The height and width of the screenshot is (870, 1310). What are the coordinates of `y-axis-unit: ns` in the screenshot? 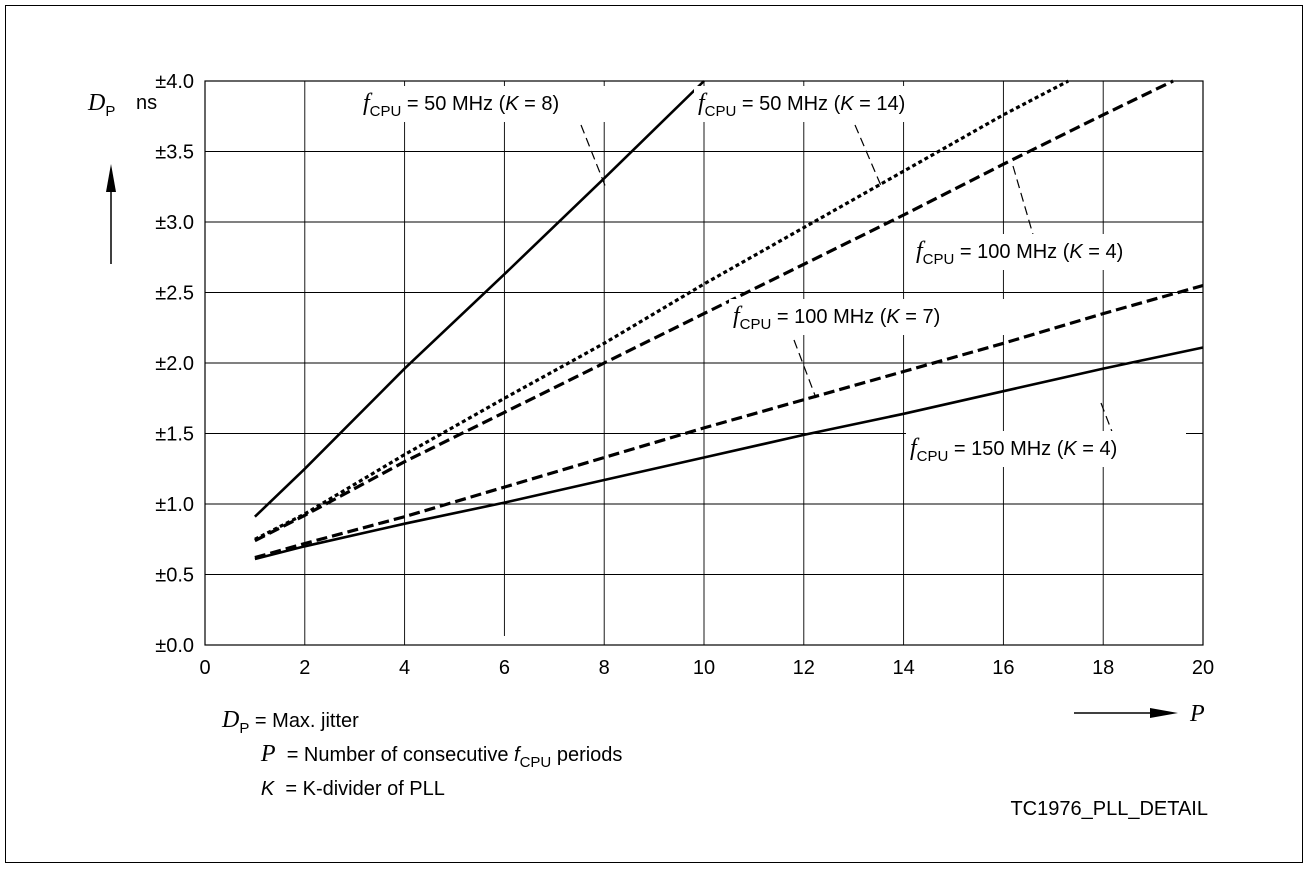 It's located at (146, 103).